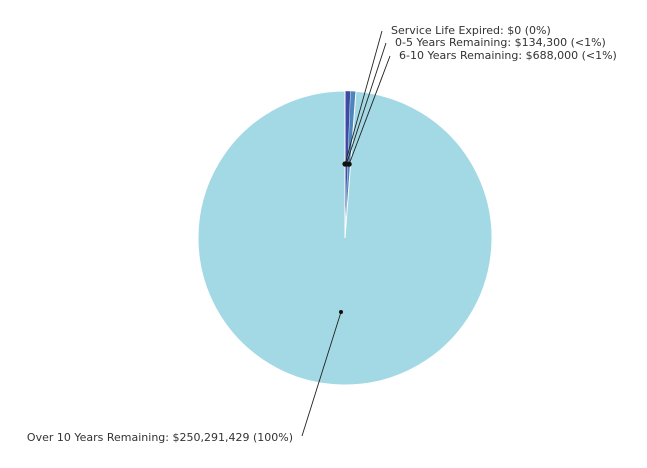 This screenshot has width=647, height=468. Describe the element at coordinates (500, 42) in the screenshot. I see `slice-label-years-0-5: 0-5 Years Remaining: $134,300 (<1%)` at that location.